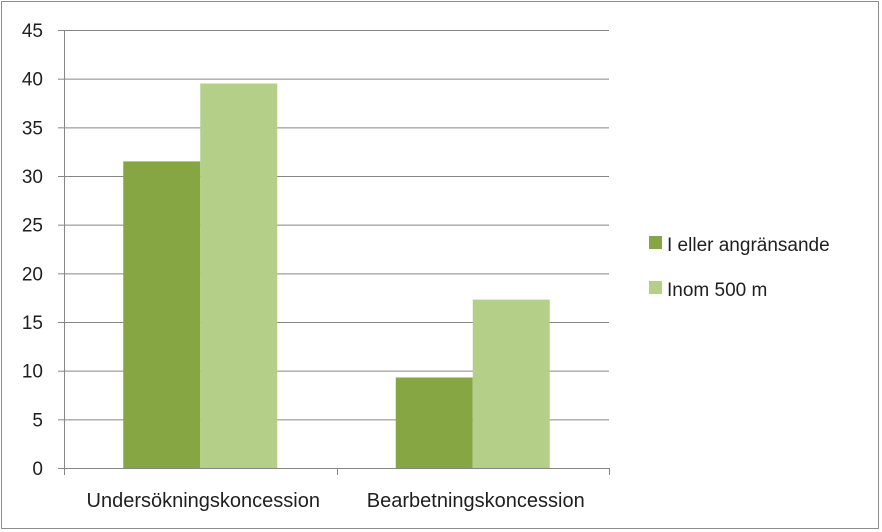  Describe the element at coordinates (32, 80) in the screenshot. I see `y-tick-label: 40` at that location.